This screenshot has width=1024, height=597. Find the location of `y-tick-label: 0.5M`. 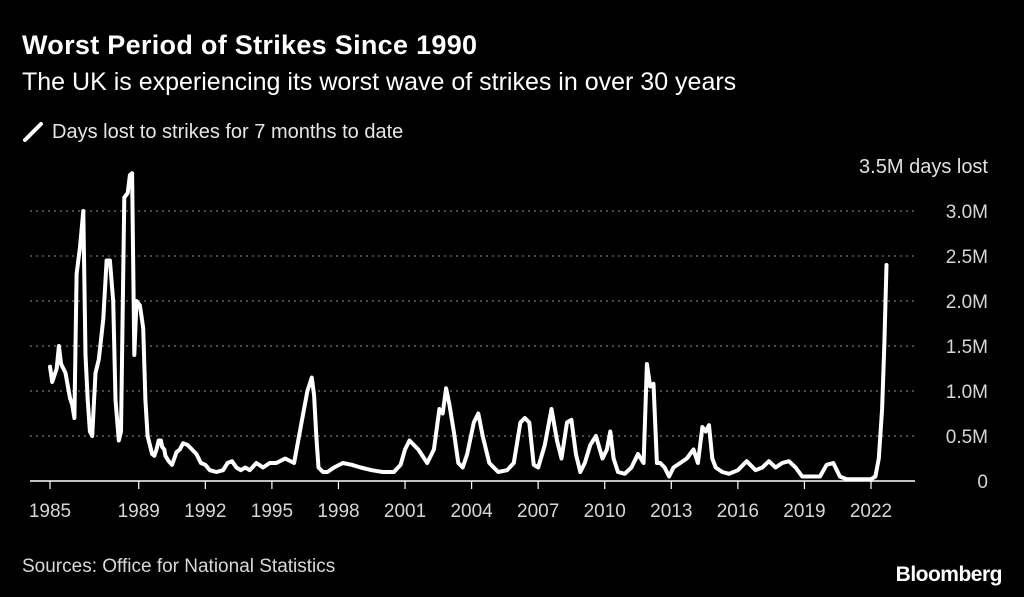

y-tick-label: 0.5M is located at coordinates (967, 437).